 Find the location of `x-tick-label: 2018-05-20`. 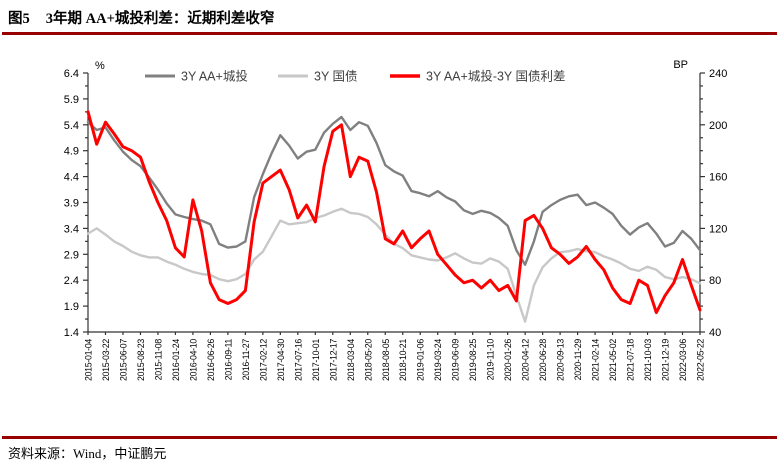

x-tick-label: 2018-05-20 is located at coordinates (368, 360).